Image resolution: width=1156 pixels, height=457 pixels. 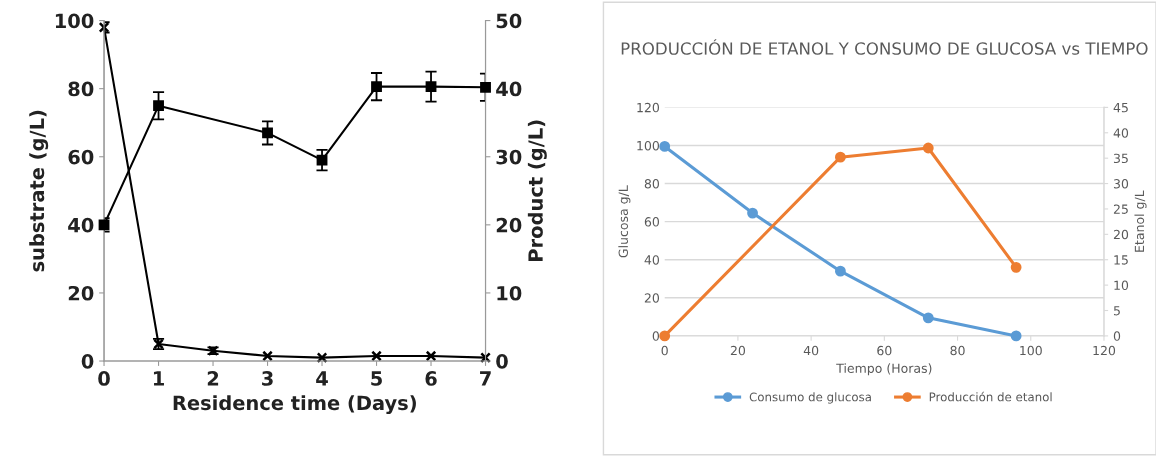 I want to click on x-tick-label: 7, so click(x=485, y=378).